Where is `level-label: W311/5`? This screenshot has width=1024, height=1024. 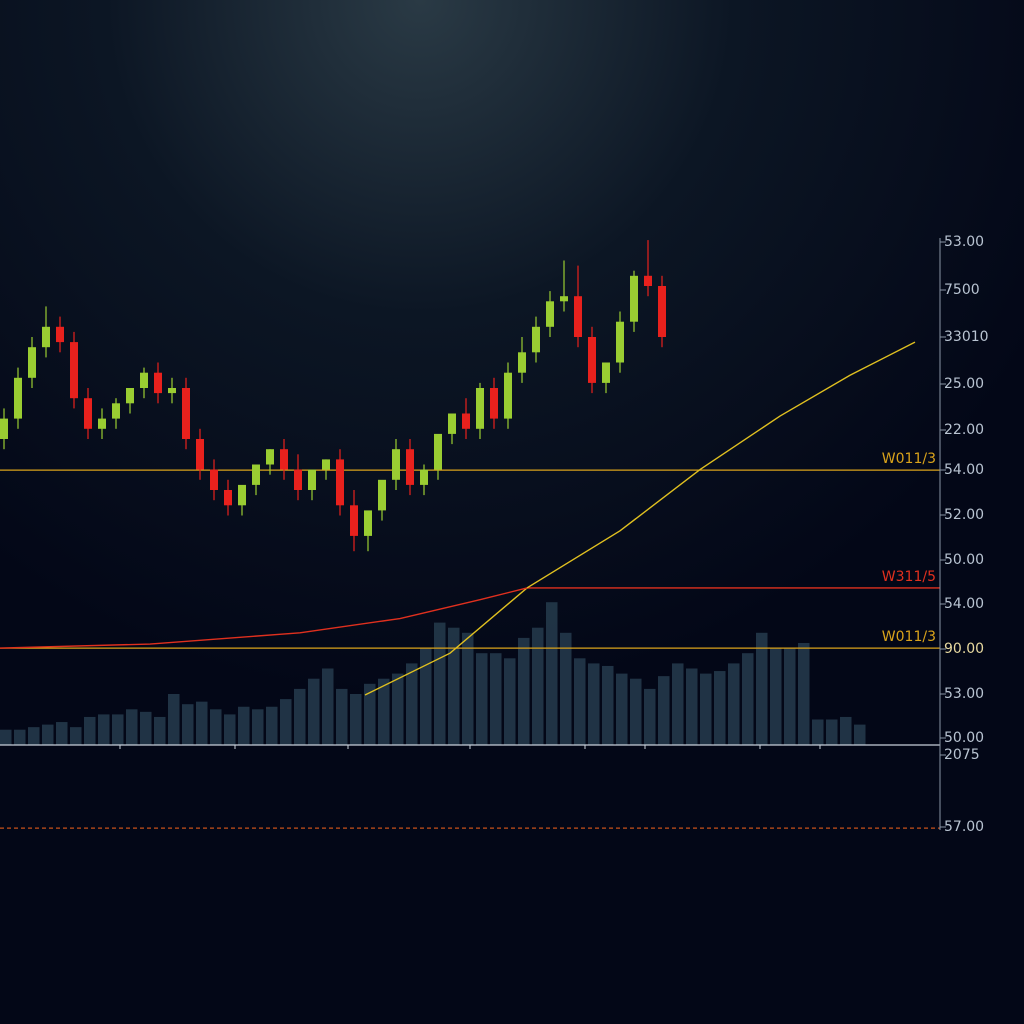
level-label: W311/5 is located at coordinates (909, 577).